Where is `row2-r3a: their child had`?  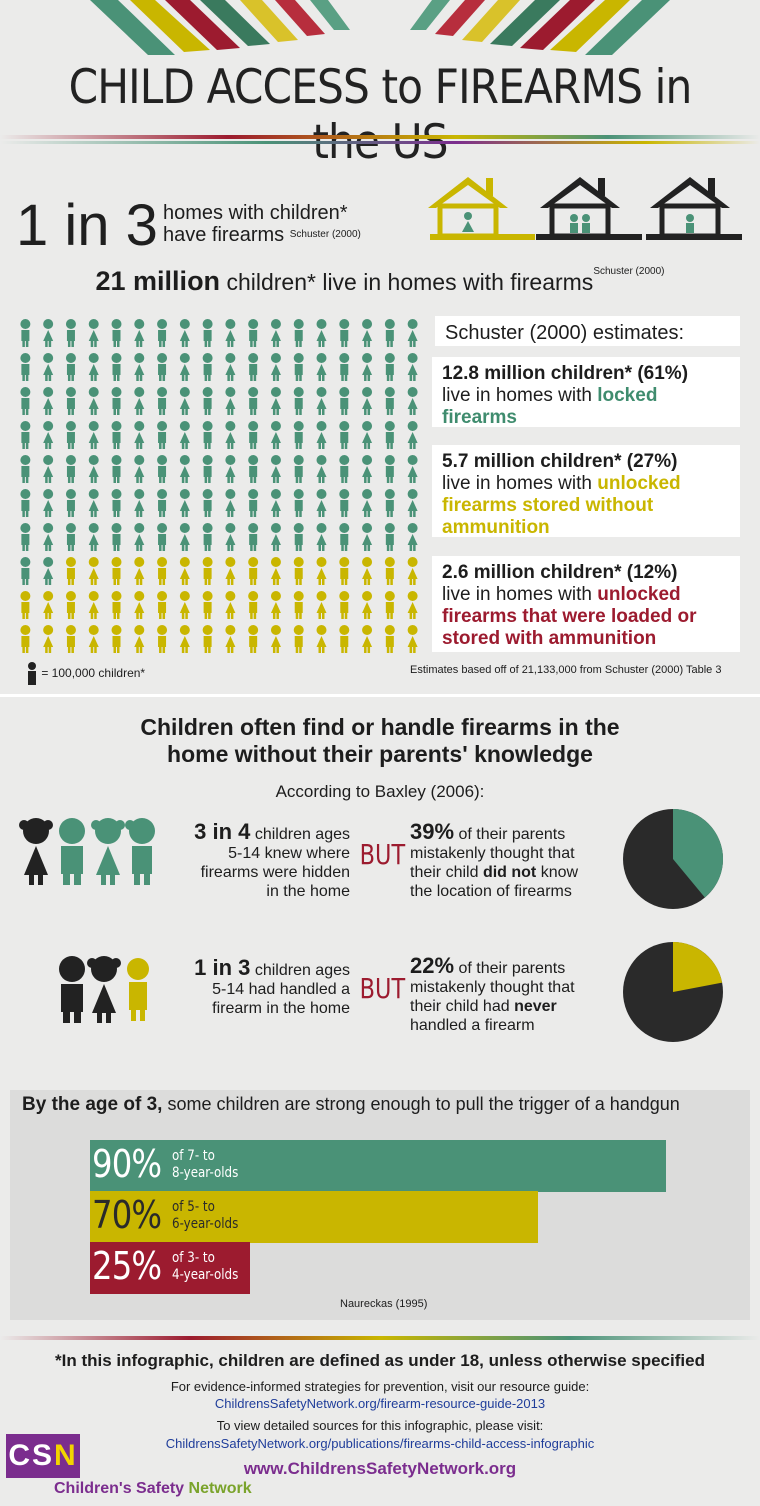 row2-r3a: their child had is located at coordinates (460, 1006).